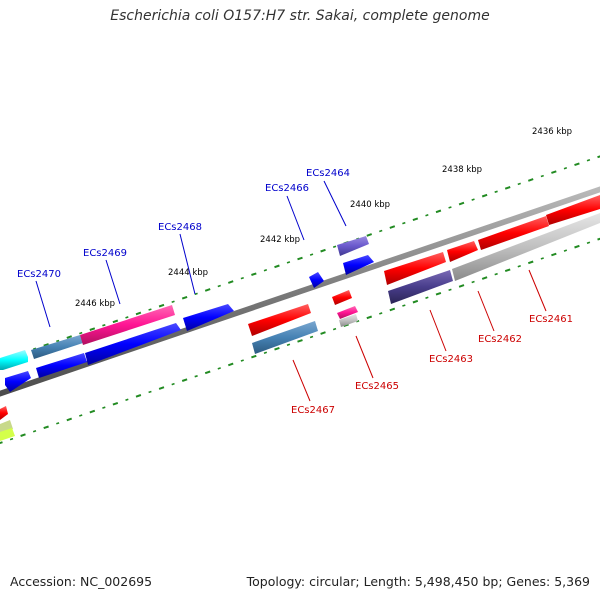 This screenshot has width=600, height=600. What do you see at coordinates (552, 132) in the screenshot?
I see `scale-label: 2436 kbp` at bounding box center [552, 132].